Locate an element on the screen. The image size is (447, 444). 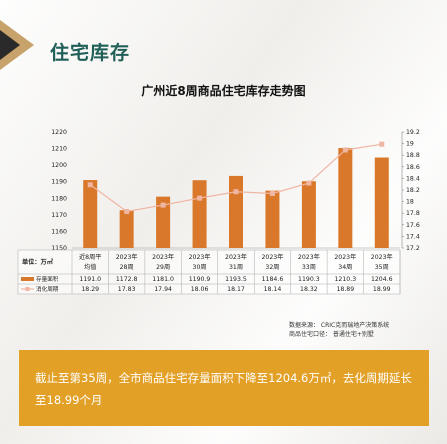
y-right-tick-label: 19.2 is located at coordinates (413, 132).